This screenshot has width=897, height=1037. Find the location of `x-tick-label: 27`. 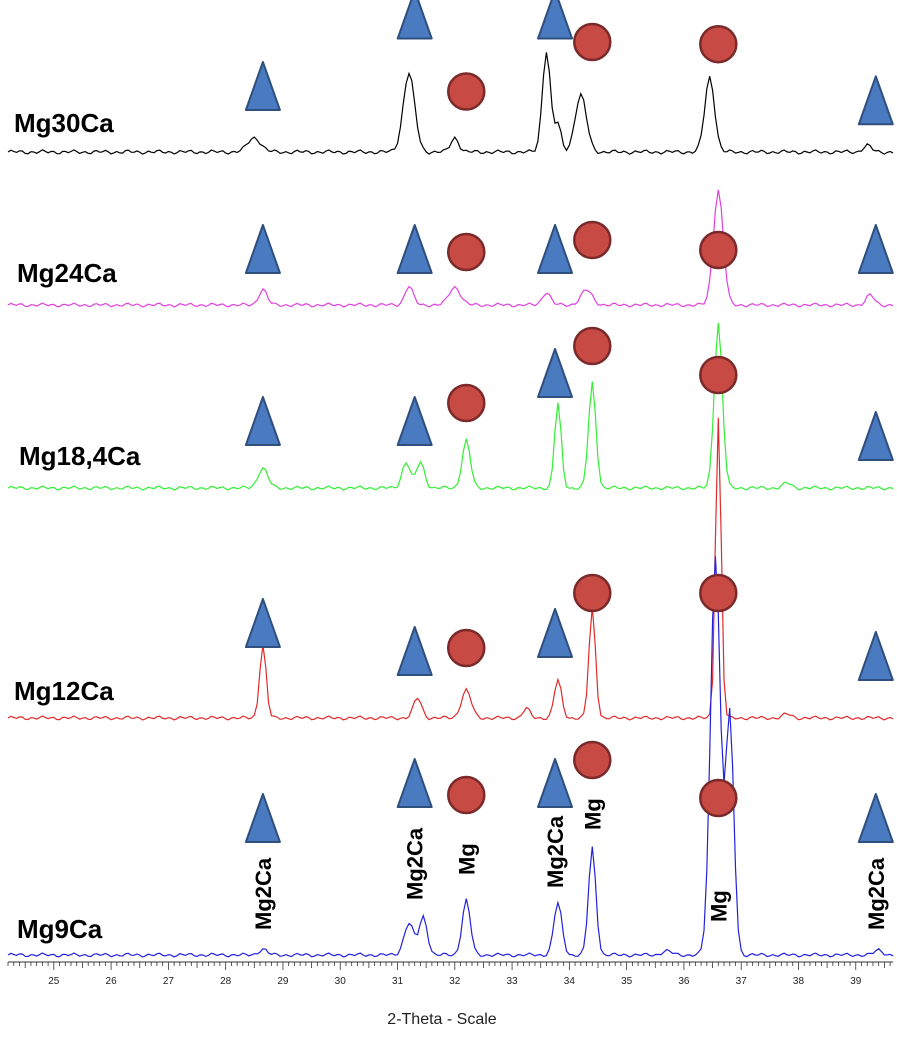

x-tick-label: 27 is located at coordinates (169, 981).